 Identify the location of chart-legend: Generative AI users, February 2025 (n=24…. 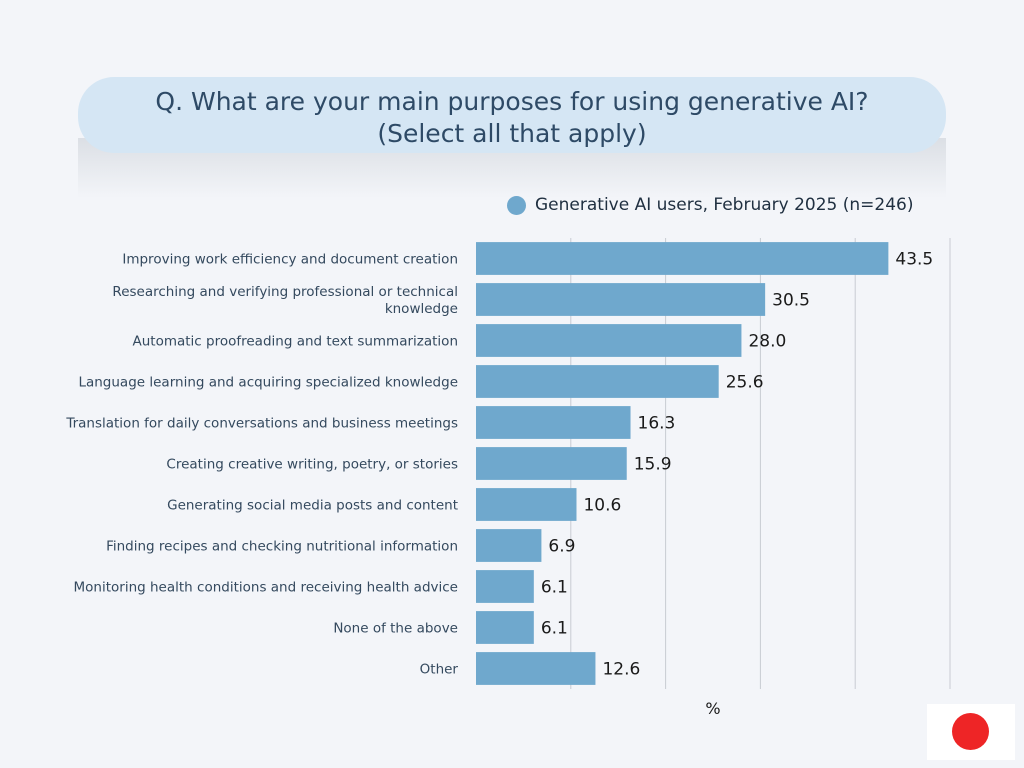
(710, 205).